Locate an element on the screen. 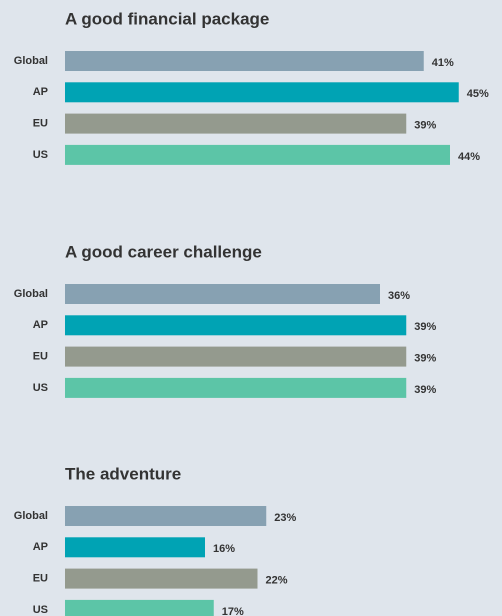 The height and width of the screenshot is (616, 502). value-label: 22% is located at coordinates (277, 581).